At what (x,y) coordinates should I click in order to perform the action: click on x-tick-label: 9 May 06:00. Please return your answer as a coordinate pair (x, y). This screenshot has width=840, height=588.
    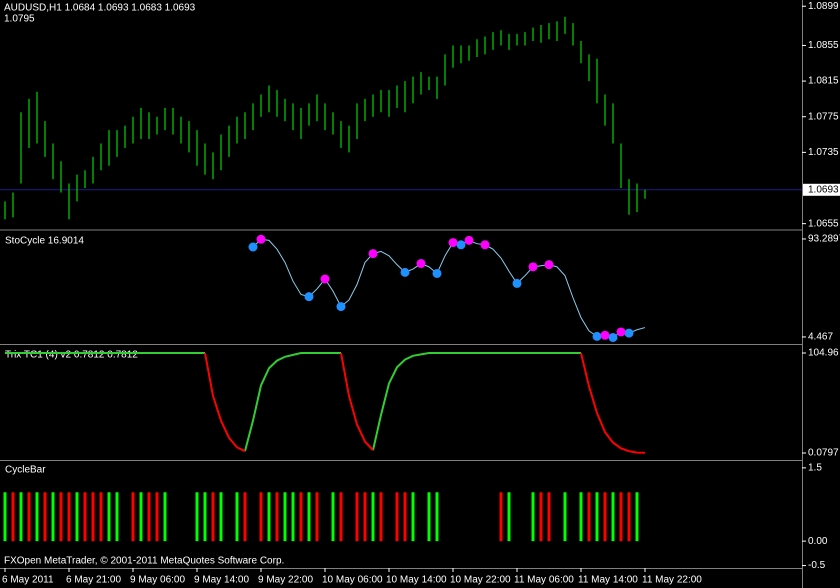
    Looking at the image, I should click on (157, 580).